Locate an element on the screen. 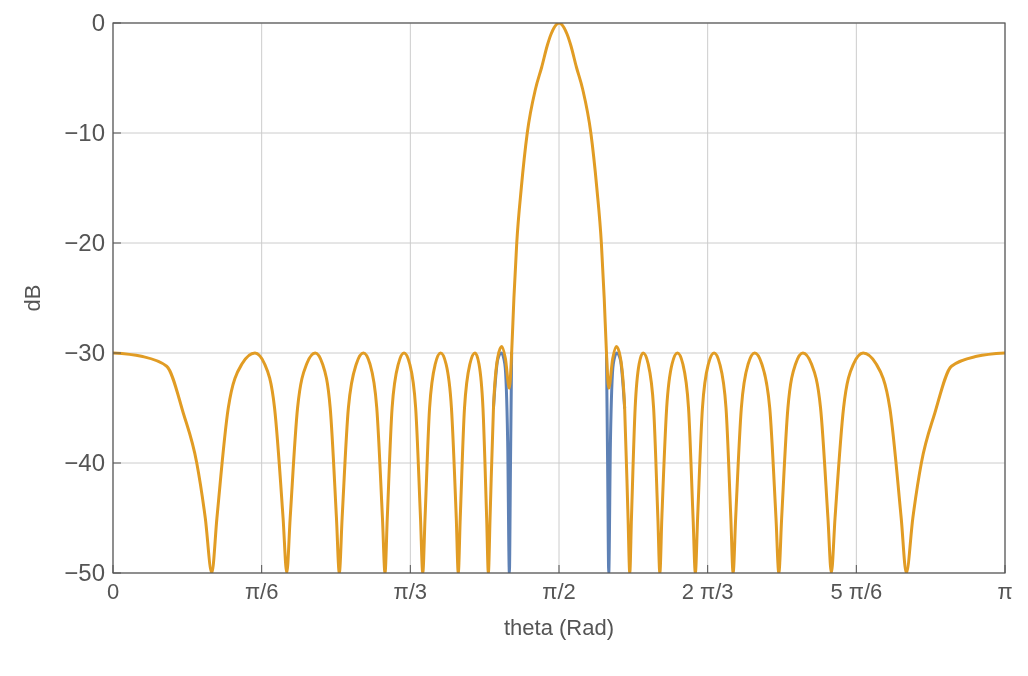  y-tick-label: −20 is located at coordinates (84, 242).